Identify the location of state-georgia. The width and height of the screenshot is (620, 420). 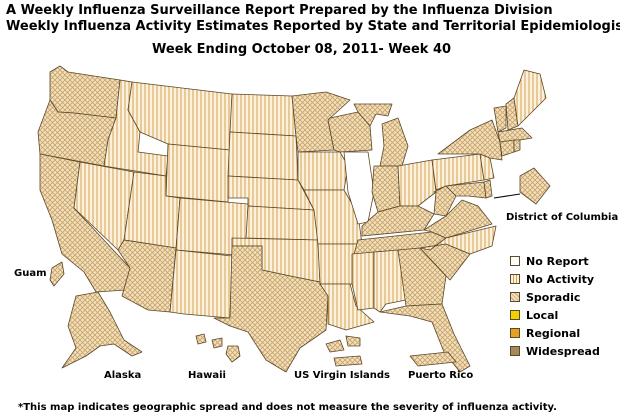
(422, 277).